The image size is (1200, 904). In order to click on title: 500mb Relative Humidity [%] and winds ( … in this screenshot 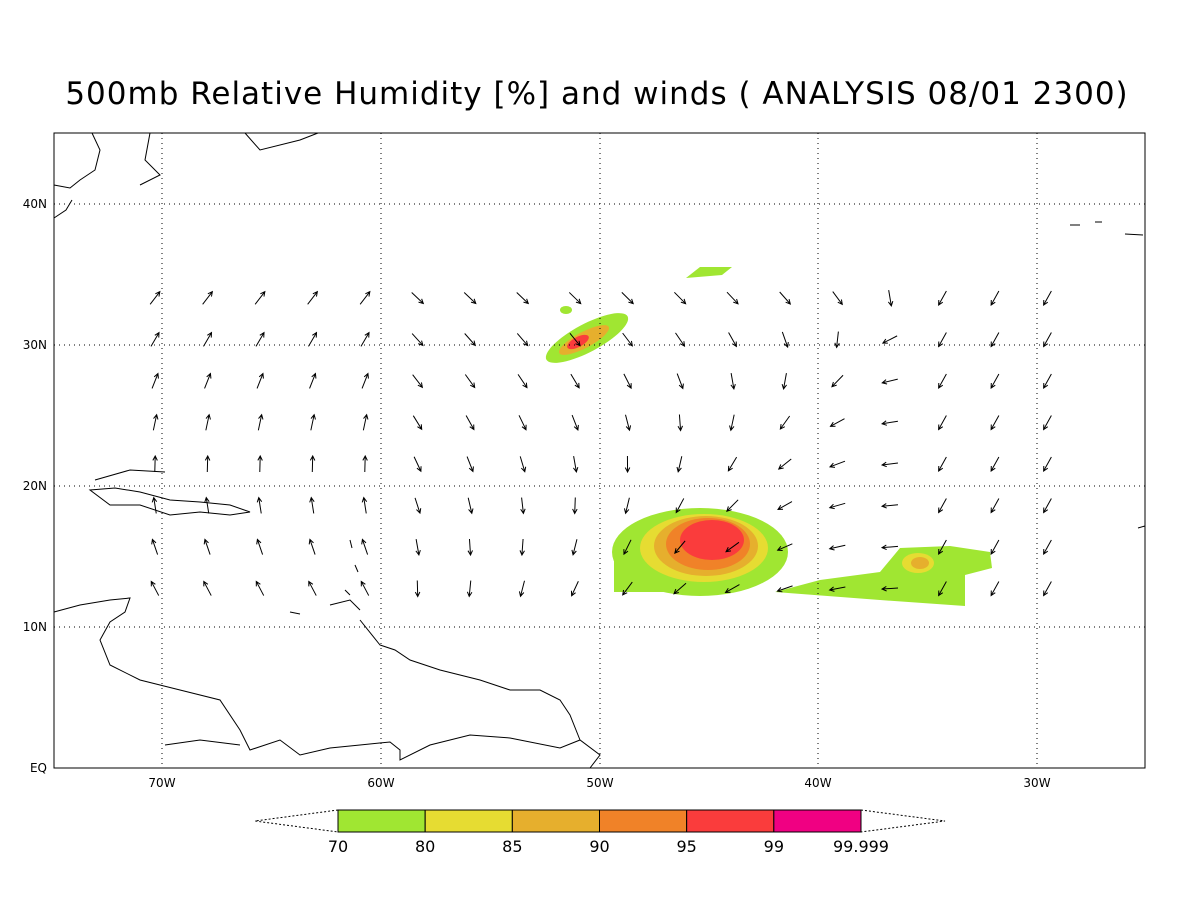, I will do `click(596, 94)`.